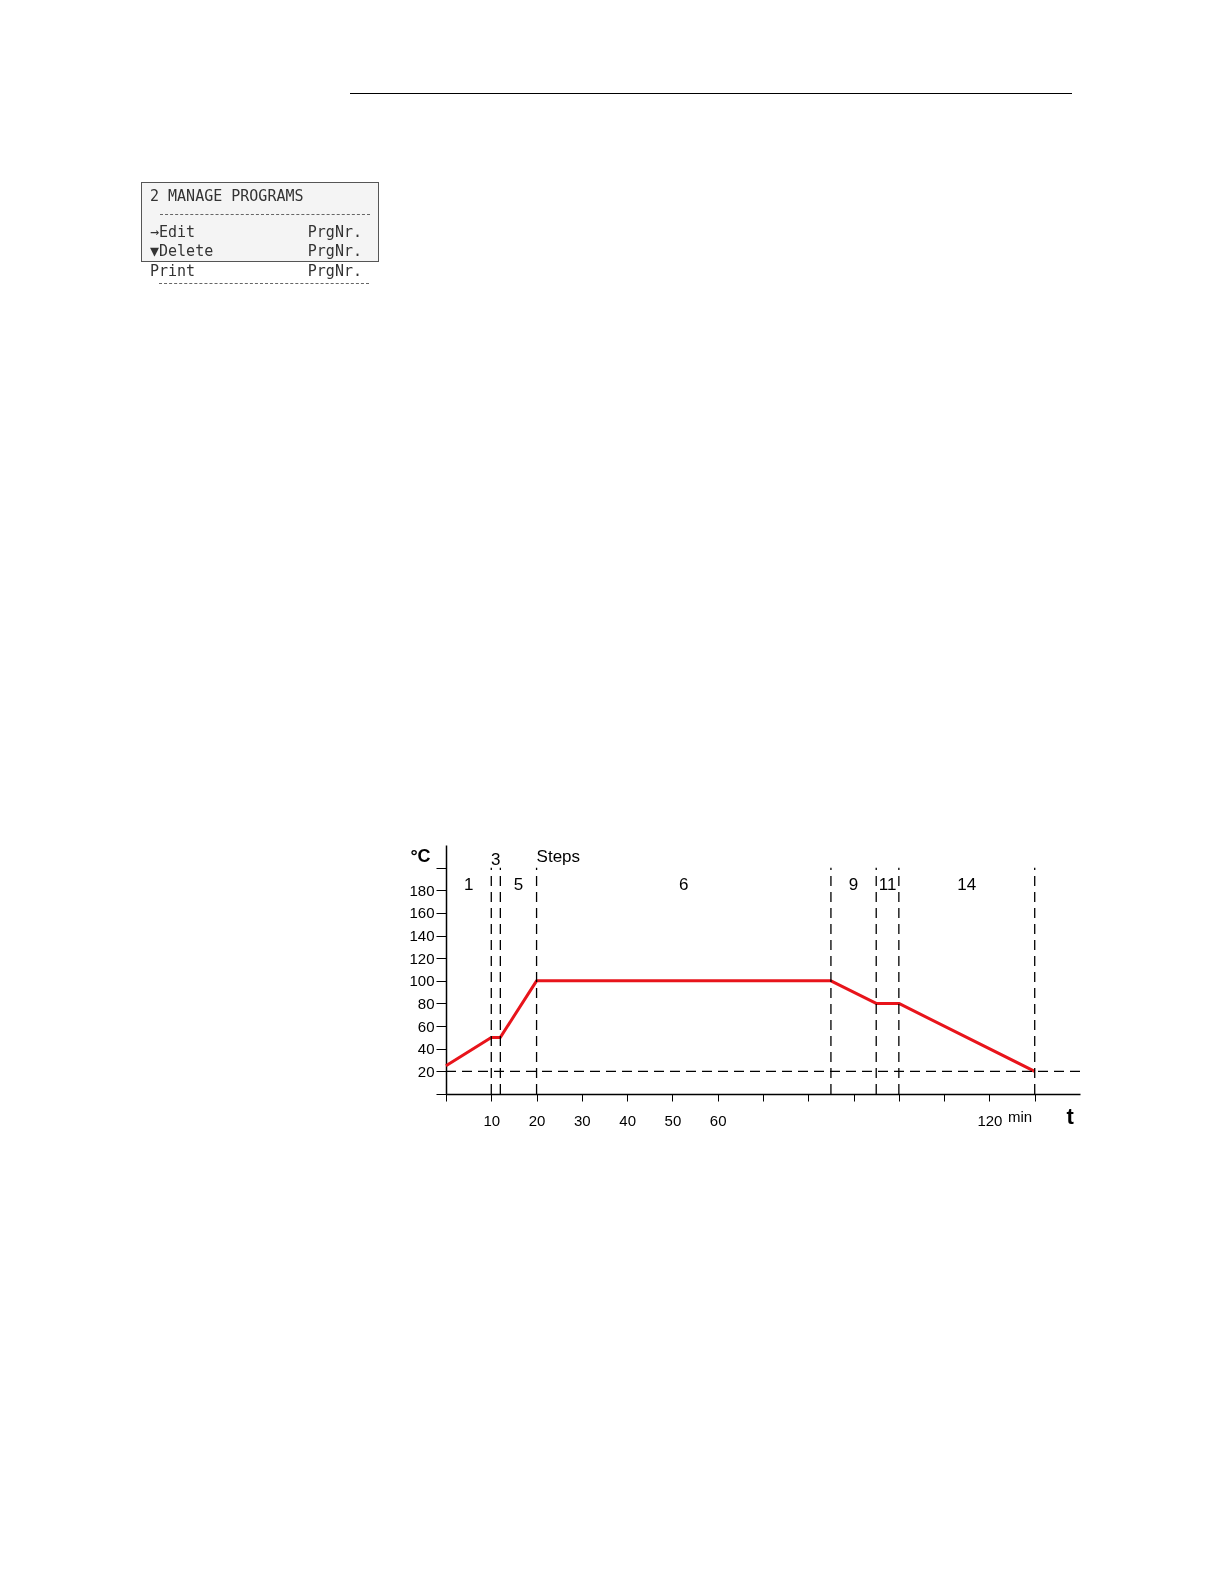 The height and width of the screenshot is (1584, 1224). I want to click on x-tick-label: 50, so click(673, 1120).